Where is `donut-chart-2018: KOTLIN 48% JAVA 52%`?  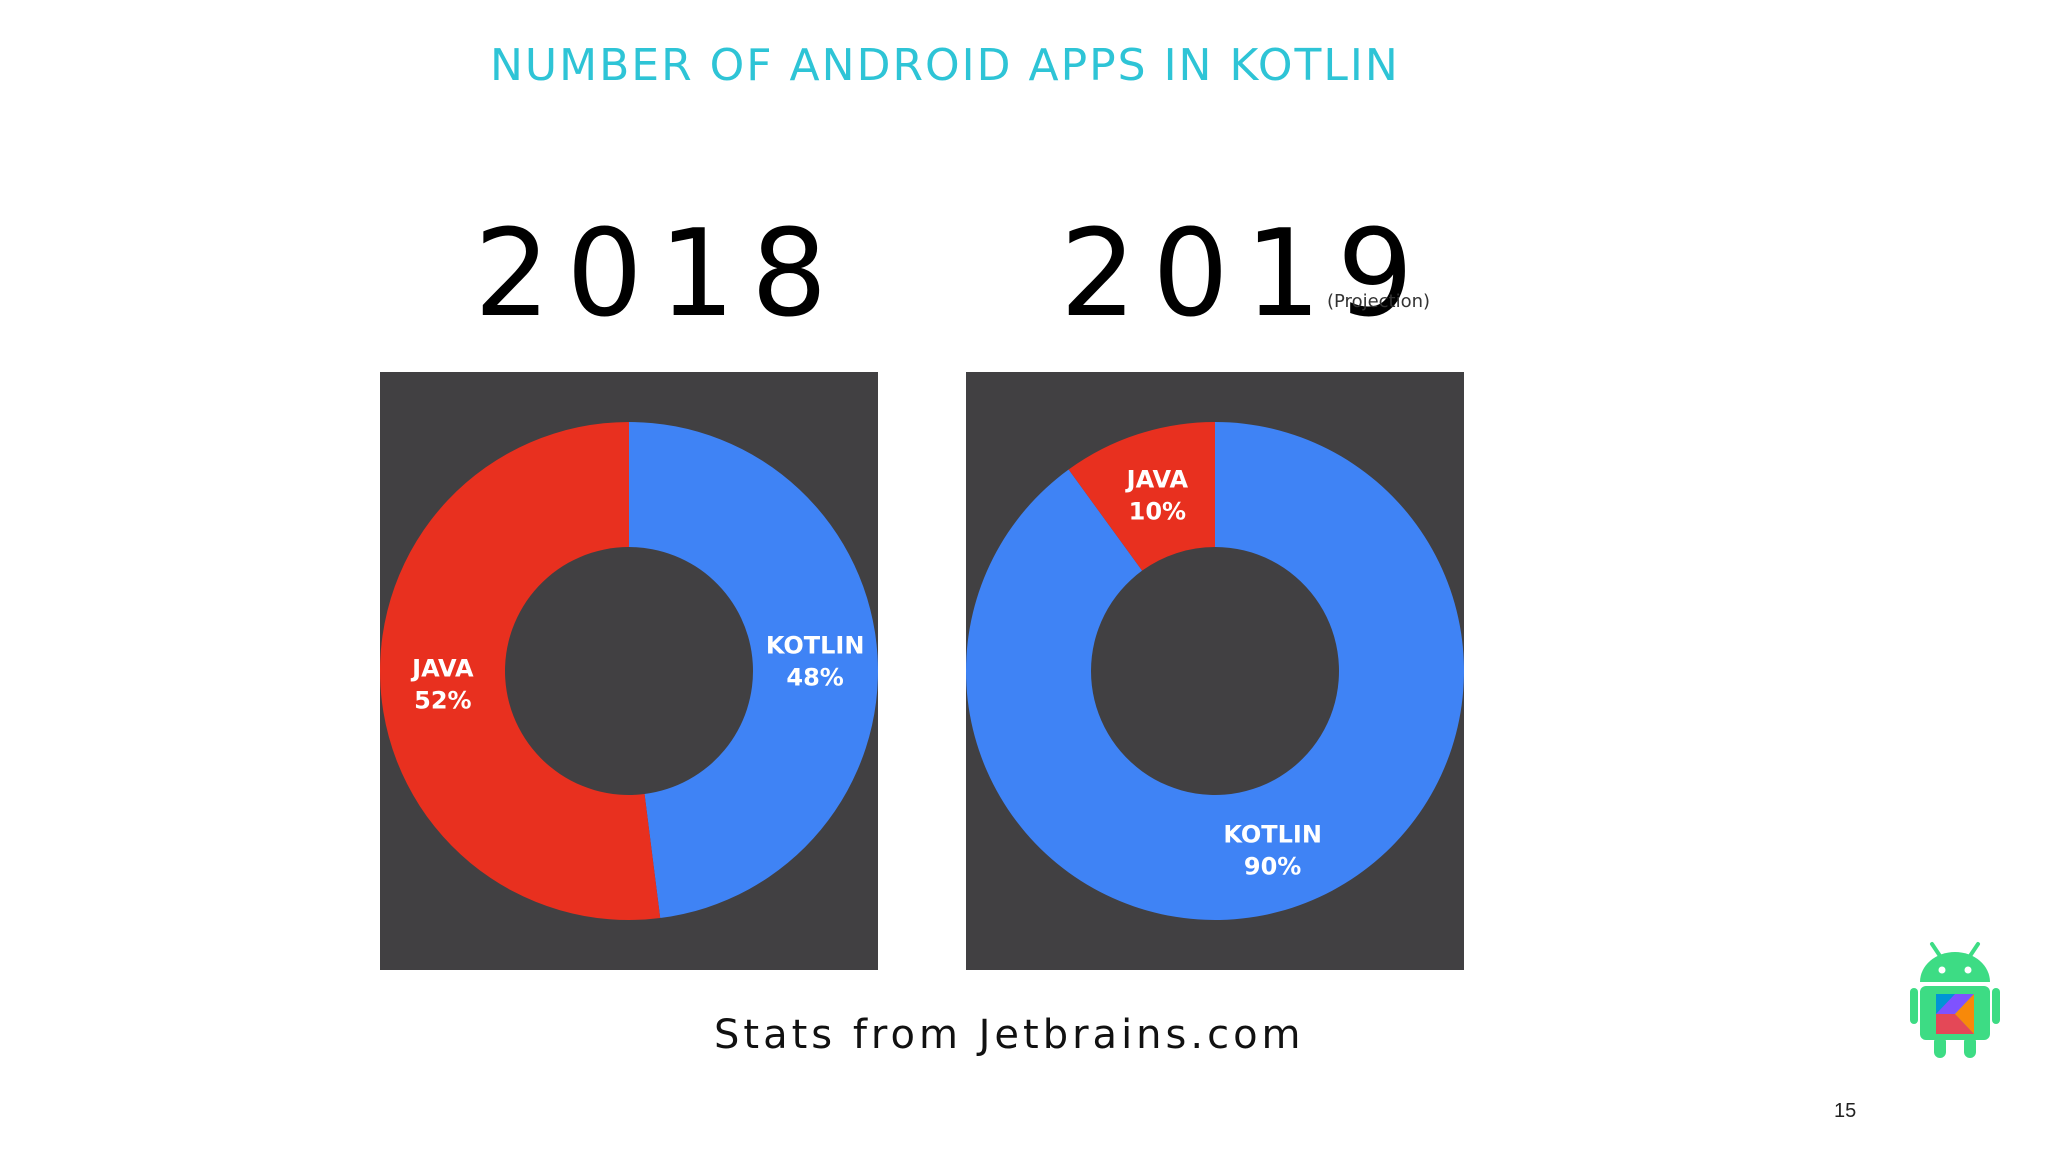 donut-chart-2018: KOTLIN 48% JAVA 52% is located at coordinates (629, 671).